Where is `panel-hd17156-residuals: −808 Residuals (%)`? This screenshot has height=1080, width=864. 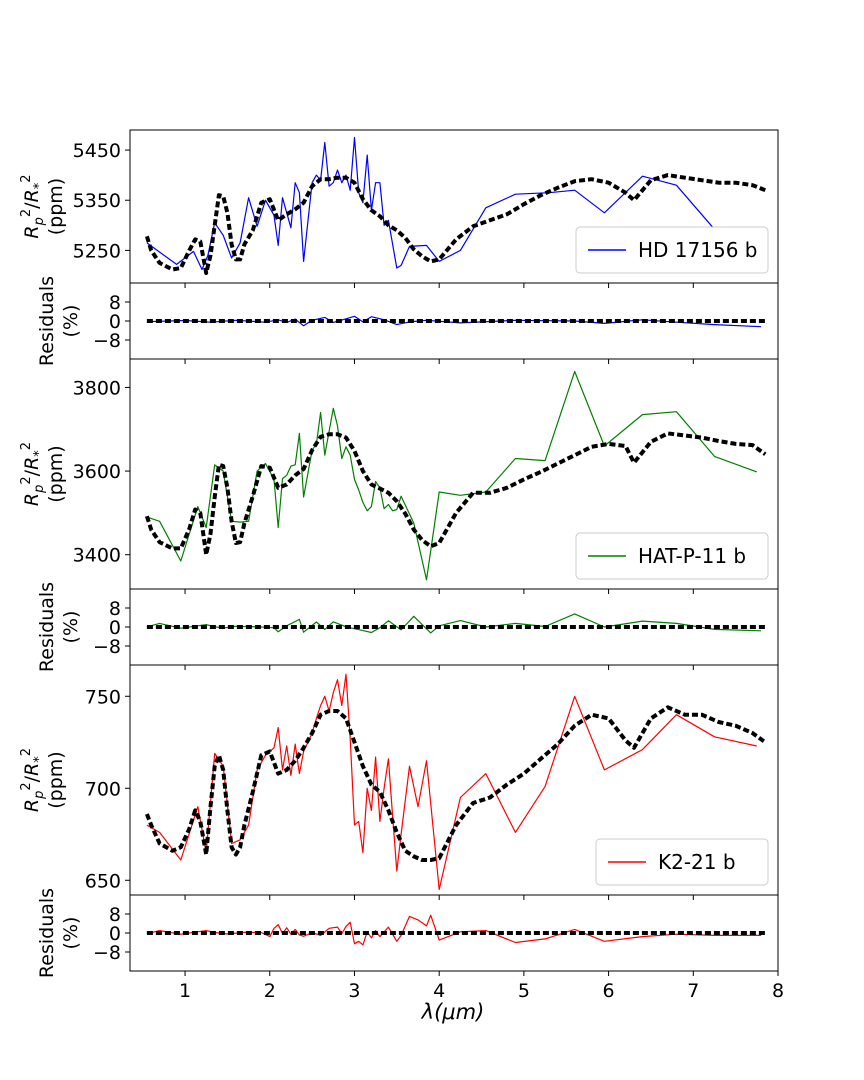 panel-hd17156-residuals: −808 Residuals (%) is located at coordinates (407, 321).